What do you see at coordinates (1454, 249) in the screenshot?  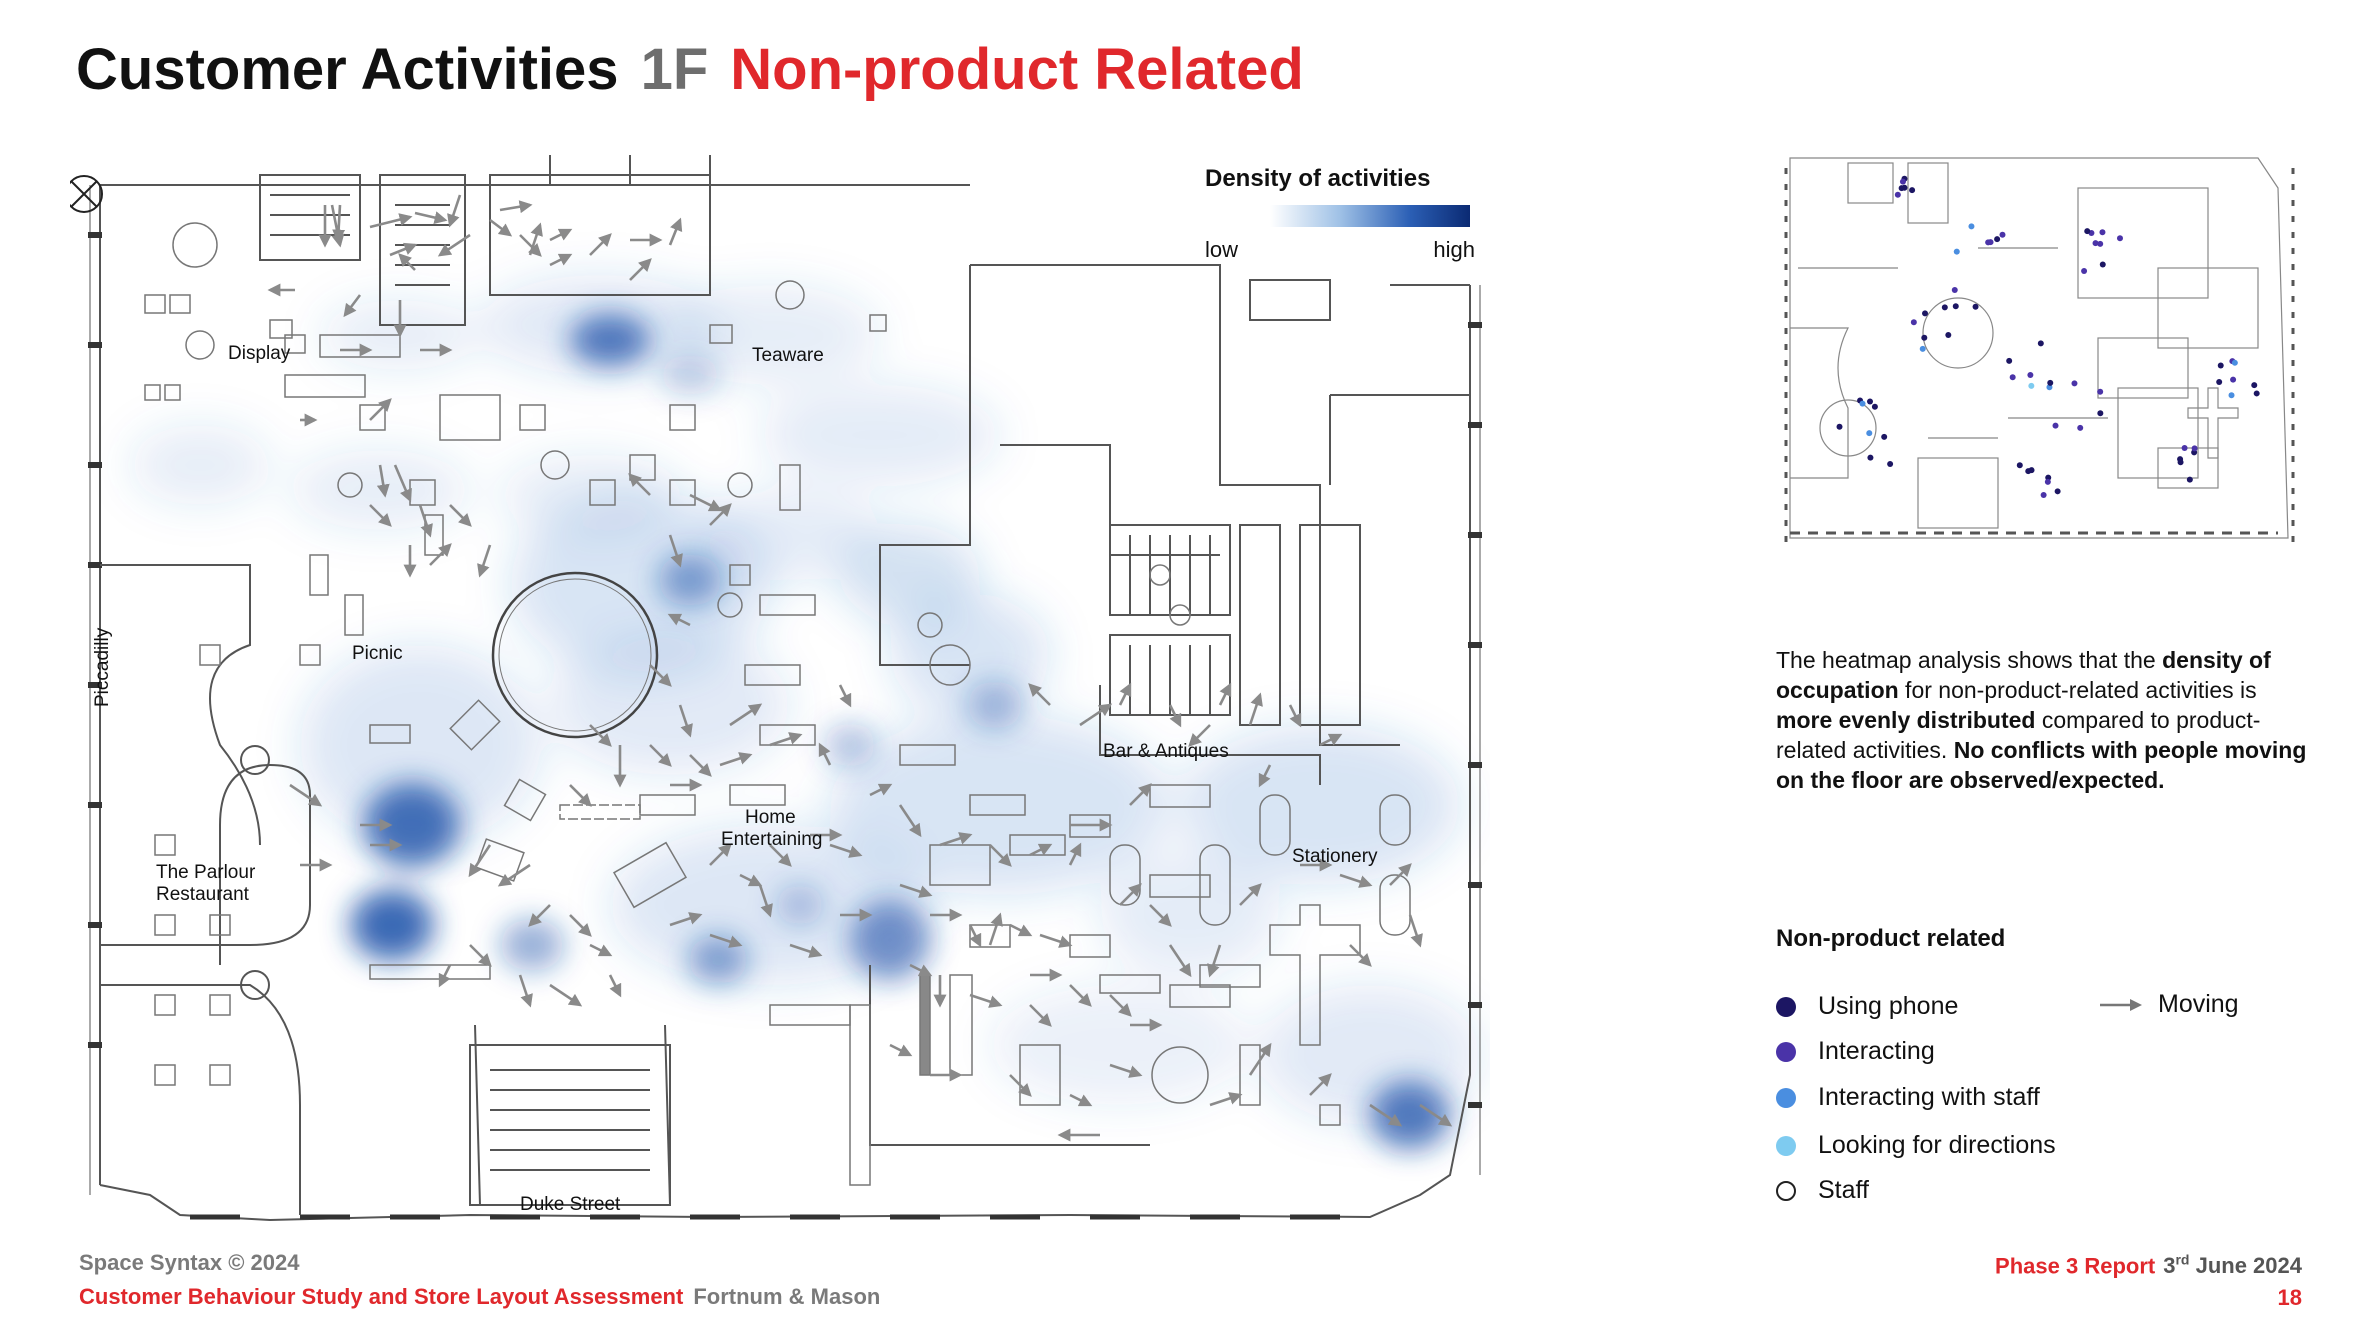 I see `density-high-label: high` at bounding box center [1454, 249].